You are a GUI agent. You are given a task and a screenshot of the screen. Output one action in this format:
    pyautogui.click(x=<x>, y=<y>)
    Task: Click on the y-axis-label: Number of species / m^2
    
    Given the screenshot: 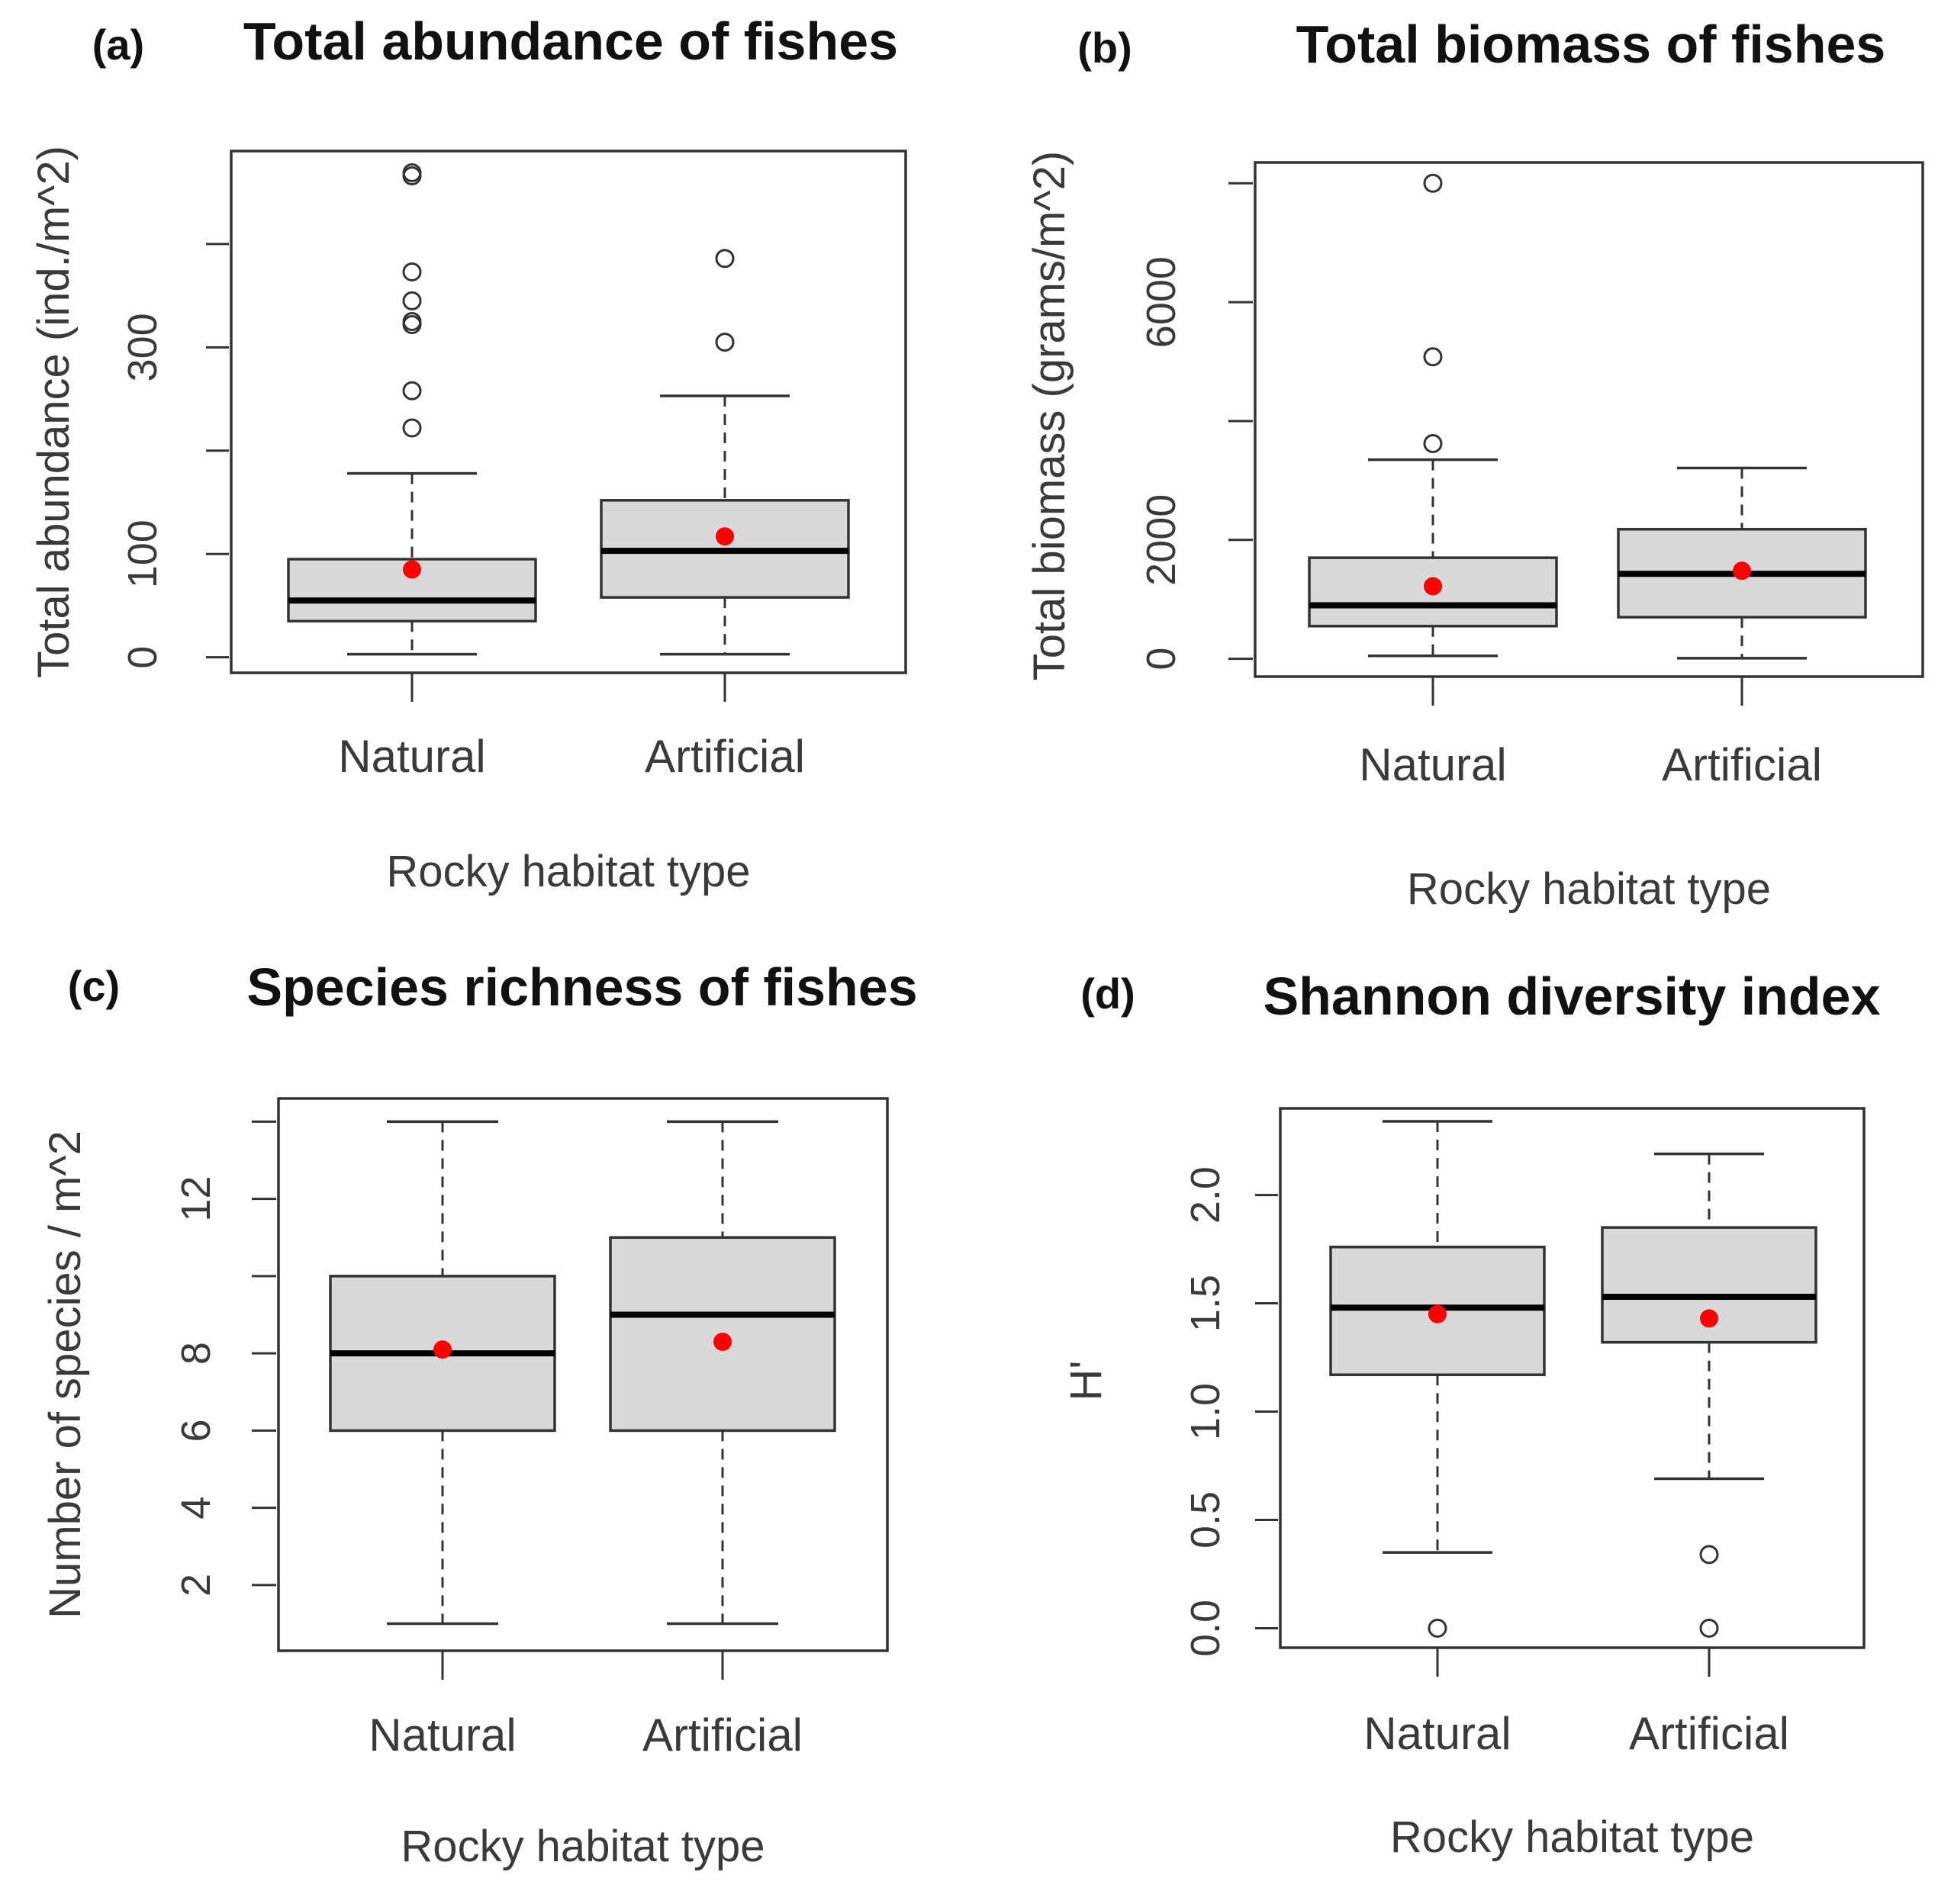 What is the action you would take?
    pyautogui.click(x=65, y=1374)
    